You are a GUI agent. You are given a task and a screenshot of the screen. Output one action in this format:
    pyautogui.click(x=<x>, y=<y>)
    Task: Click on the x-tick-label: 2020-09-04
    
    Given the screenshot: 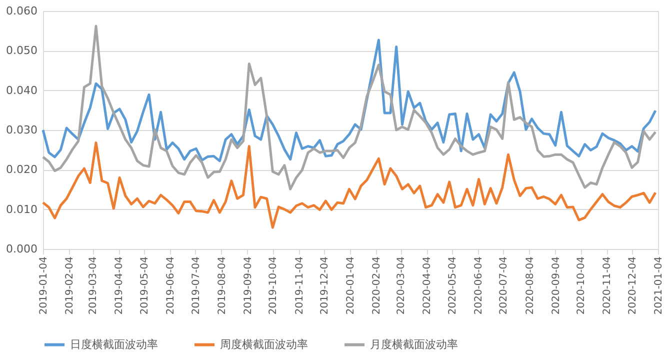 What is the action you would take?
    pyautogui.click(x=556, y=285)
    